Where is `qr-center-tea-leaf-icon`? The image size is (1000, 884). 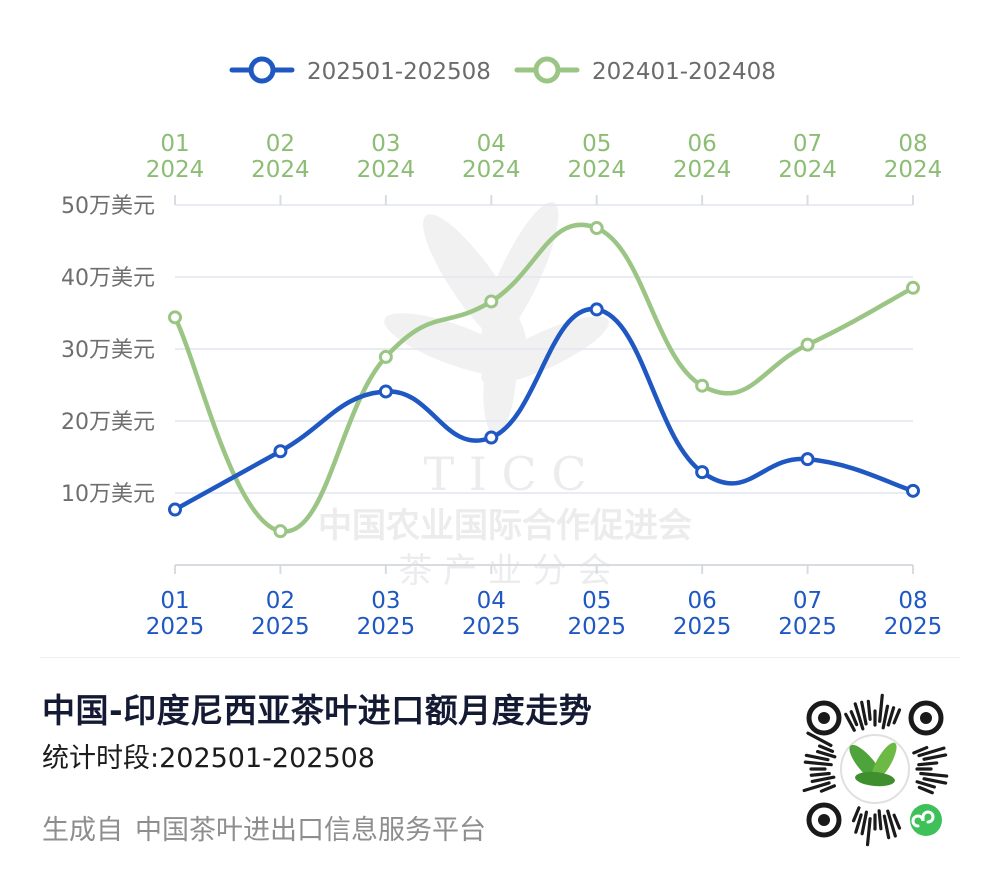
qr-center-tea-leaf-icon is located at coordinates (875, 769).